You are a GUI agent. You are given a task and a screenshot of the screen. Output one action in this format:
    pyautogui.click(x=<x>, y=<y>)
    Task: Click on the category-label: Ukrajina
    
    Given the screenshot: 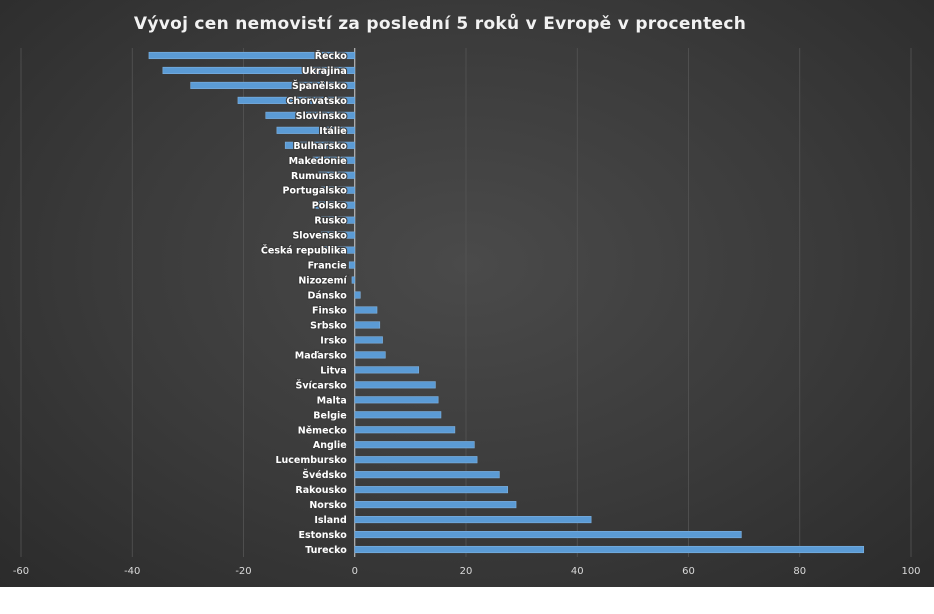 What is the action you would take?
    pyautogui.click(x=324, y=71)
    